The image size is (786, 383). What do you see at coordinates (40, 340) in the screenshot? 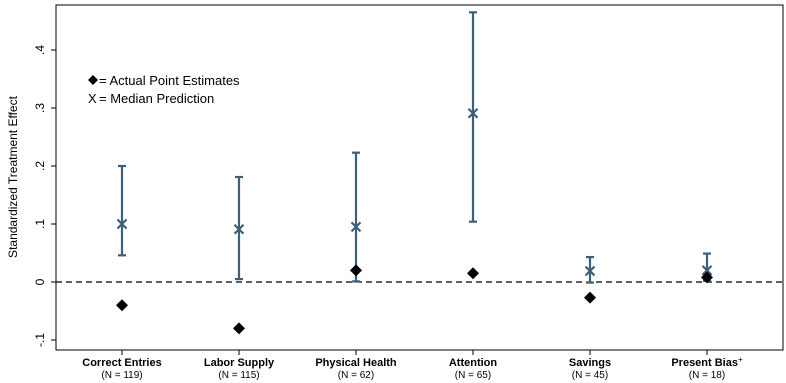
I see `y-tick-label: -.1` at bounding box center [40, 340].